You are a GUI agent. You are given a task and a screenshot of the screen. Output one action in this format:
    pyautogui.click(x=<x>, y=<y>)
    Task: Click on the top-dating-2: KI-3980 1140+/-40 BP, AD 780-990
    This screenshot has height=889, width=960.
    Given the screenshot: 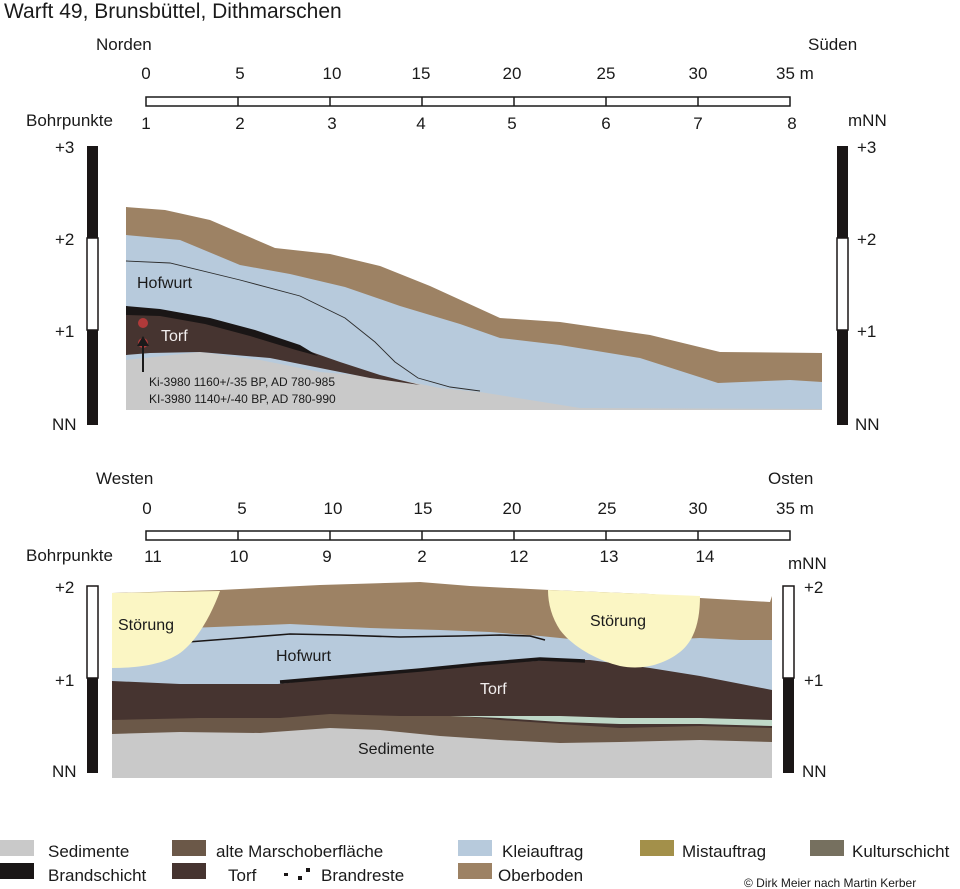 What is the action you would take?
    pyautogui.click(x=242, y=399)
    